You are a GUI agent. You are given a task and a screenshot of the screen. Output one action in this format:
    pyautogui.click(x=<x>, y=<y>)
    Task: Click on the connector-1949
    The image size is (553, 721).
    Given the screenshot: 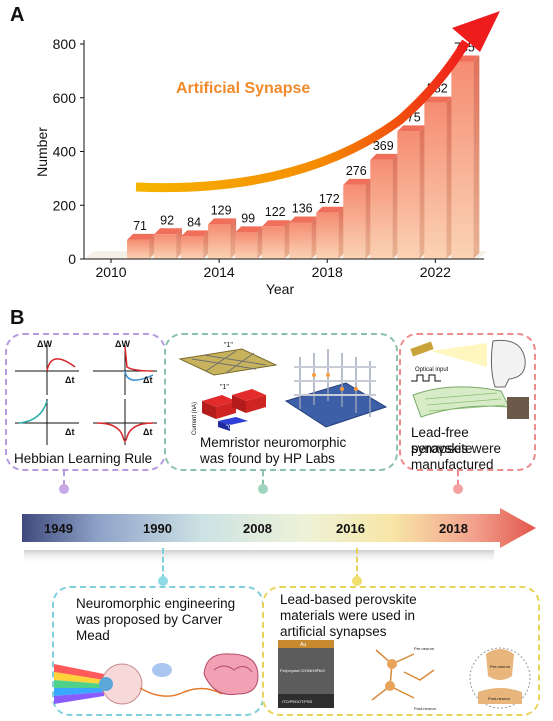 What is the action you would take?
    pyautogui.click(x=64, y=478)
    